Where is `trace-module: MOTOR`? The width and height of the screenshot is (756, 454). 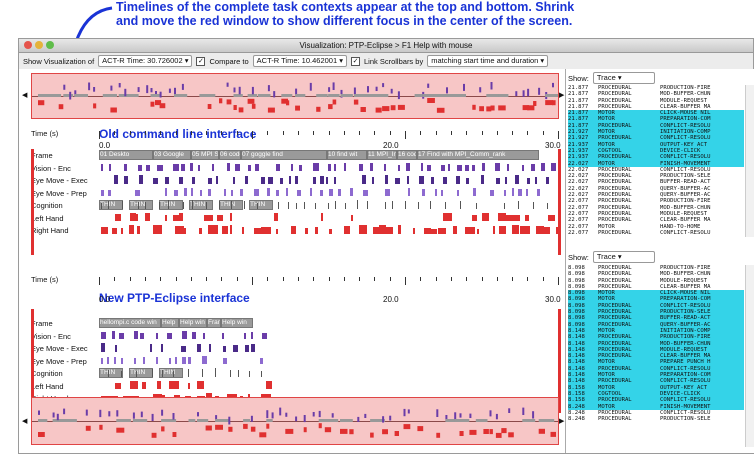 trace-module: MOTOR is located at coordinates (606, 132).